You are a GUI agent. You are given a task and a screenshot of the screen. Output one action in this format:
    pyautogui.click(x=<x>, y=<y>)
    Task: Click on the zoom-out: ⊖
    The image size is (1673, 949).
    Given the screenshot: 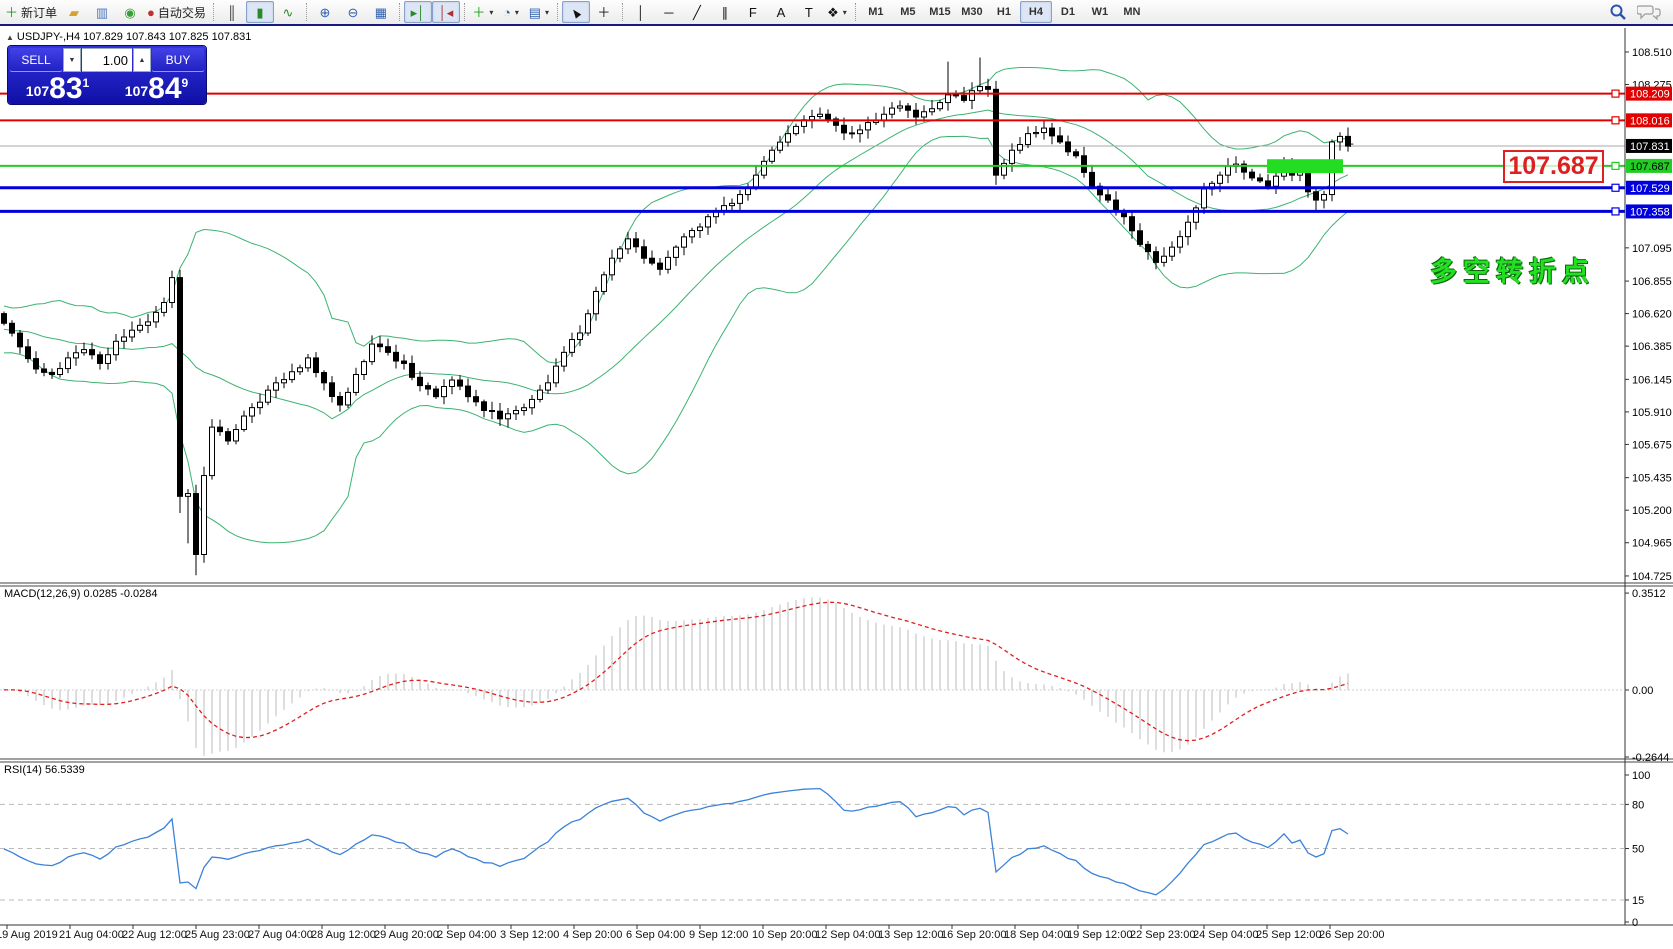 What is the action you would take?
    pyautogui.click(x=353, y=12)
    